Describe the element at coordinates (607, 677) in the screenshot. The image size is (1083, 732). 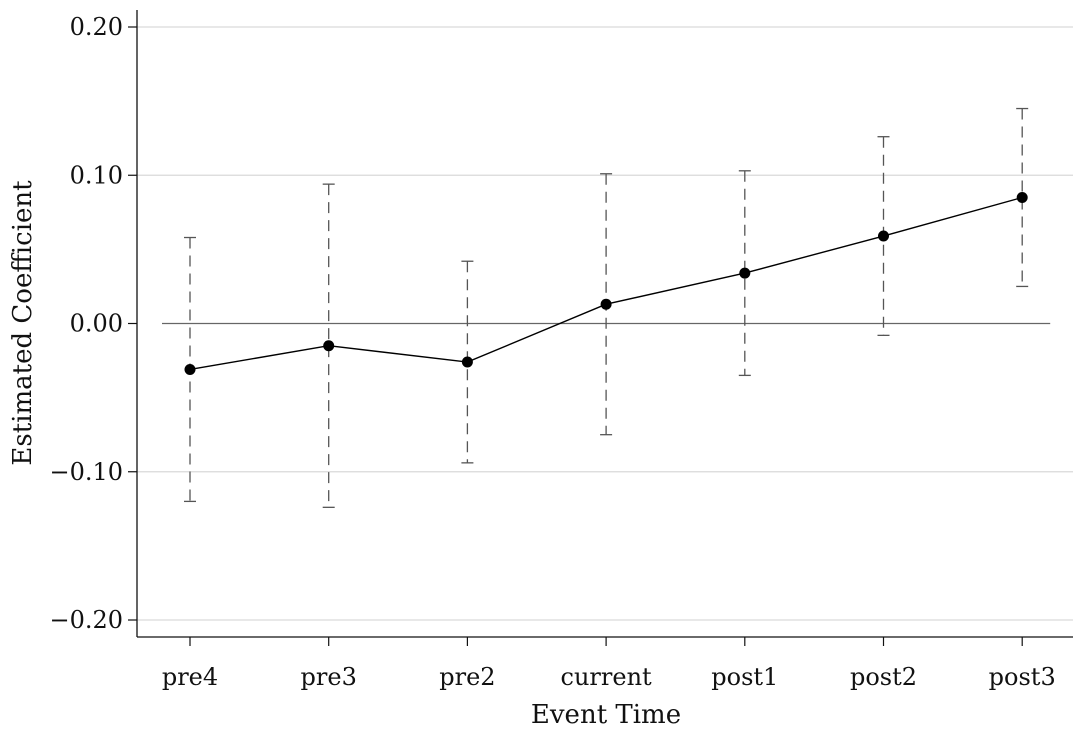
I see `x-tick-label: current` at that location.